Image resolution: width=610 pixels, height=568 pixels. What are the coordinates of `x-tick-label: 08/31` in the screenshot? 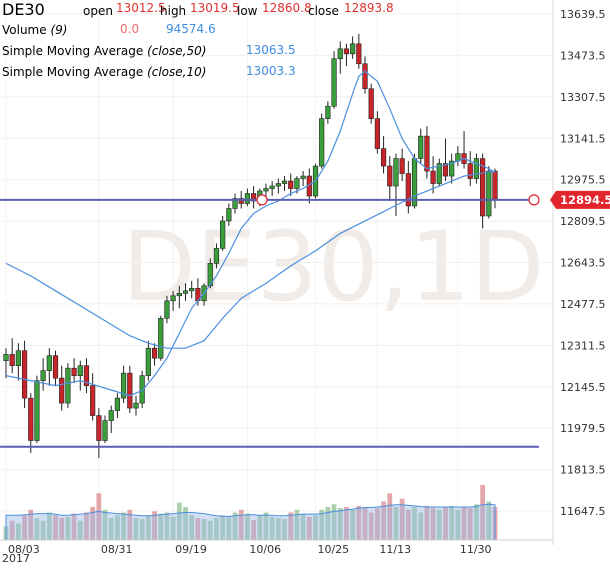 It's located at (117, 549).